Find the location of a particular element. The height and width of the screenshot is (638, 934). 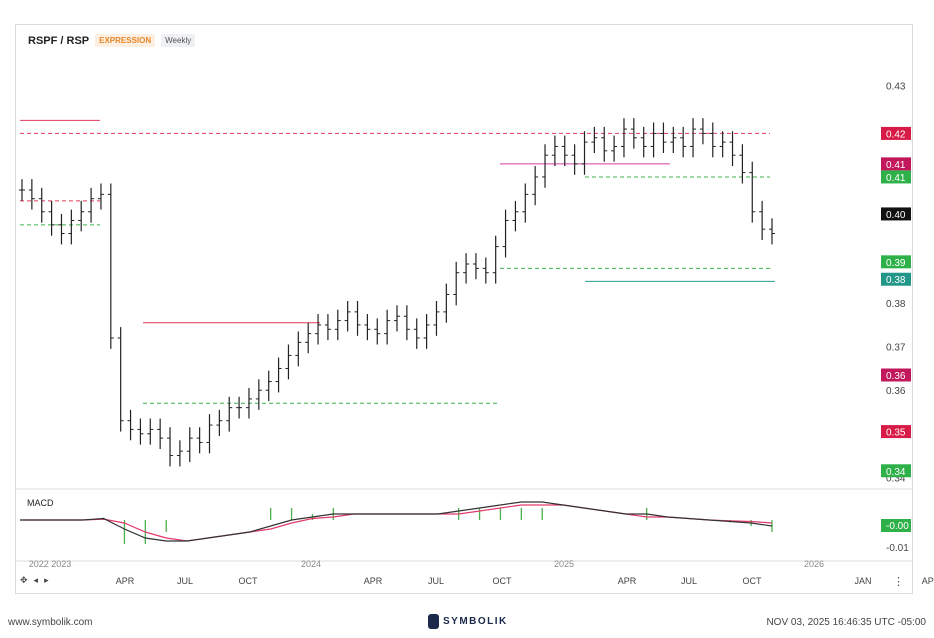

chart-header: RSPF / RSP EXPRESSION Weekly is located at coordinates (112, 40).